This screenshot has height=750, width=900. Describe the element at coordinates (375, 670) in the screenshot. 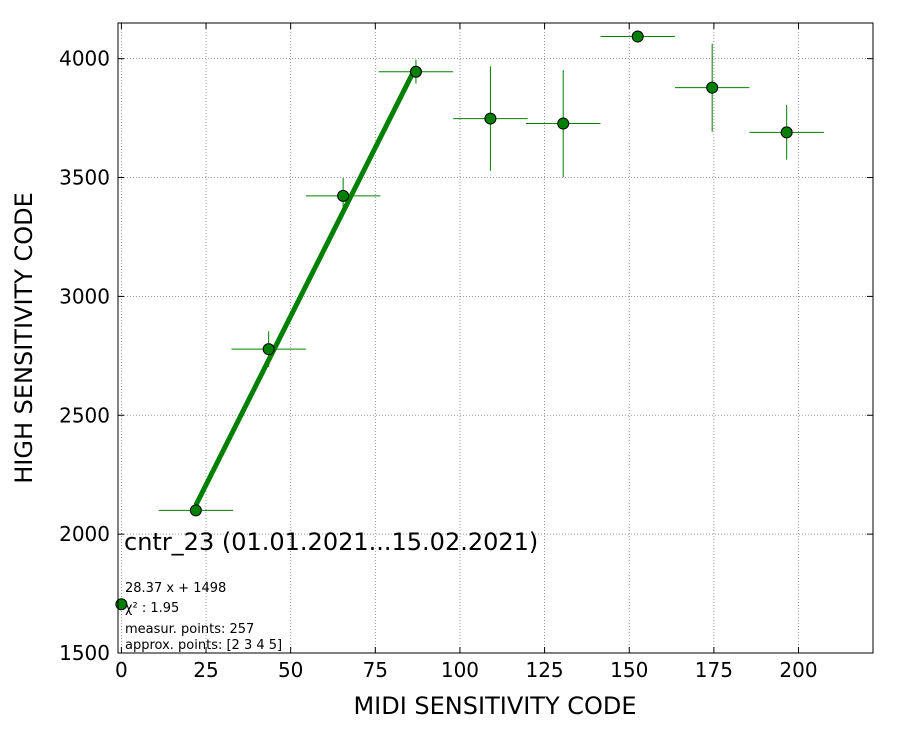

I see `x-tick-label: 75` at that location.